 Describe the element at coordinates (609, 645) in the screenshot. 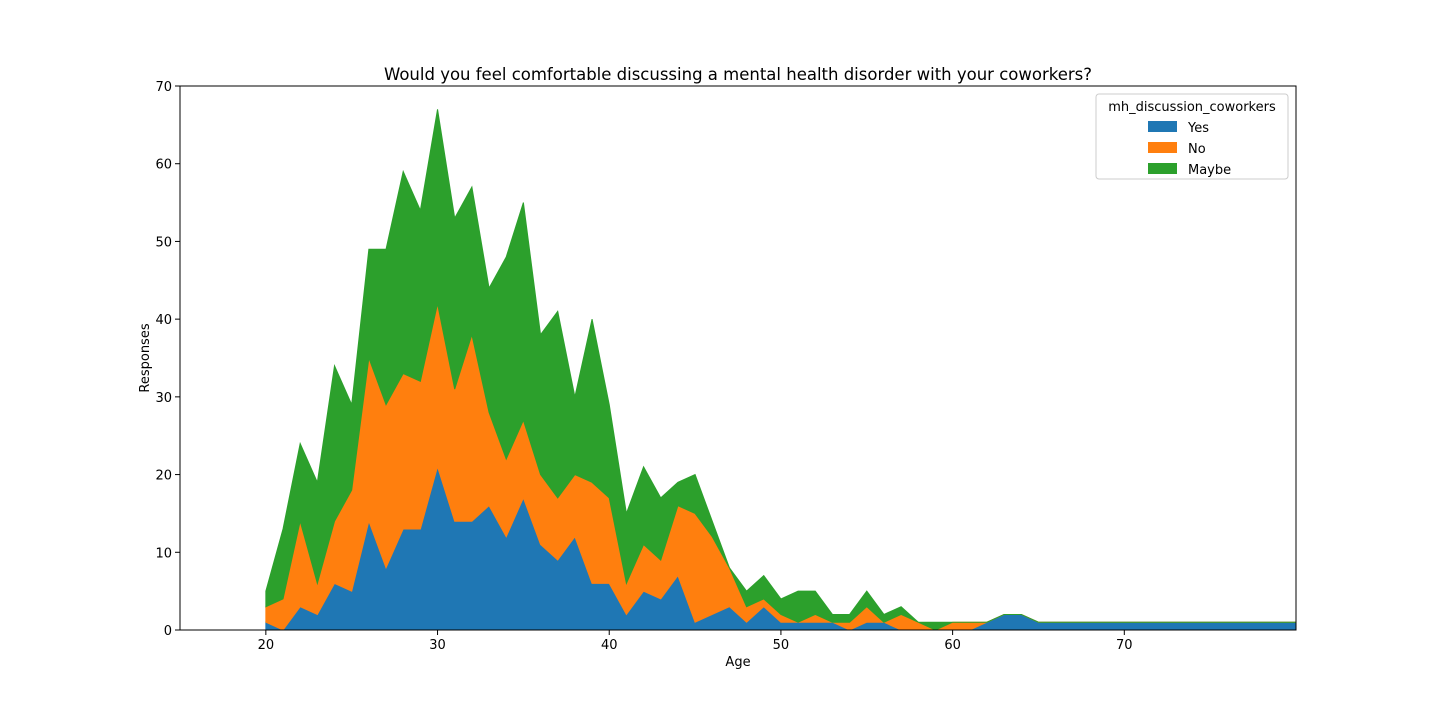

I see `x-tick-label: 40` at that location.